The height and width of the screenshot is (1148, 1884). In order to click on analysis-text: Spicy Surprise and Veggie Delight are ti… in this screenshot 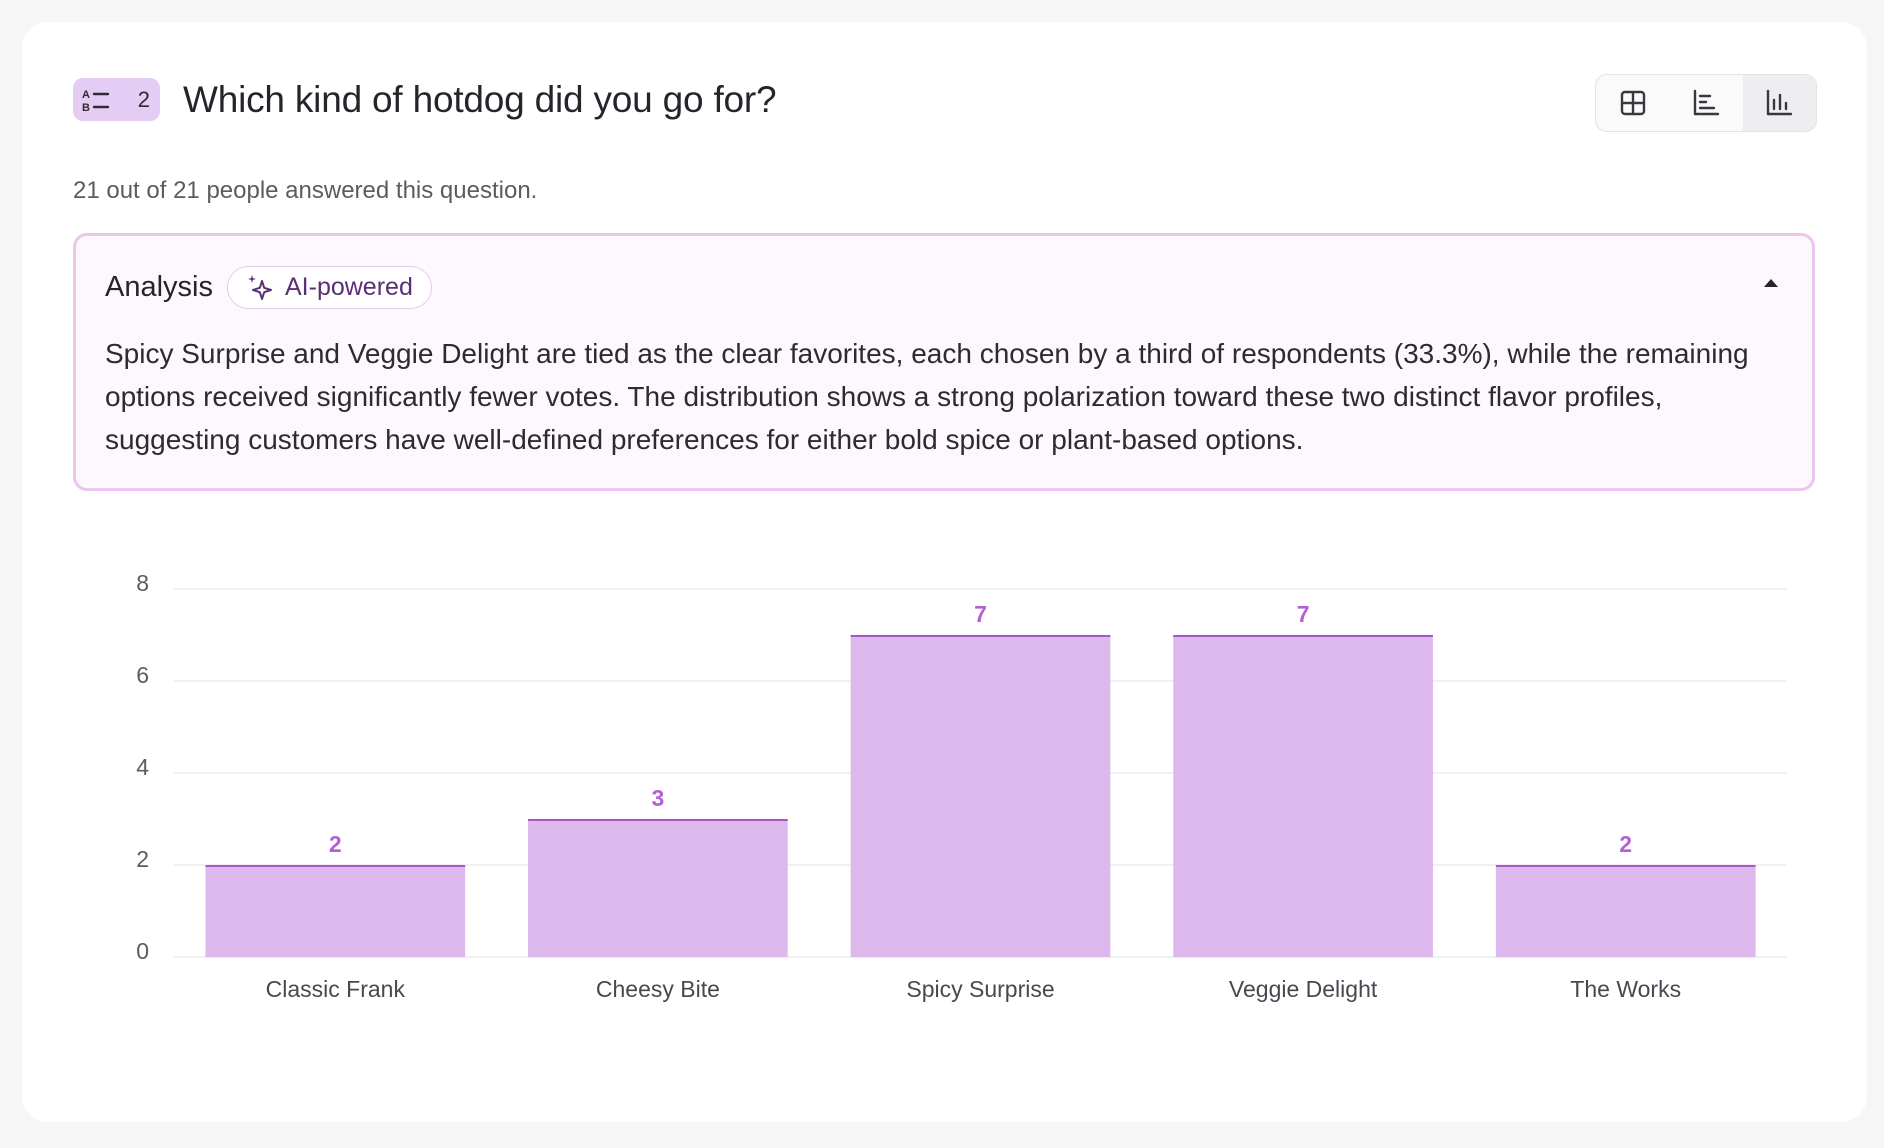, I will do `click(927, 396)`.